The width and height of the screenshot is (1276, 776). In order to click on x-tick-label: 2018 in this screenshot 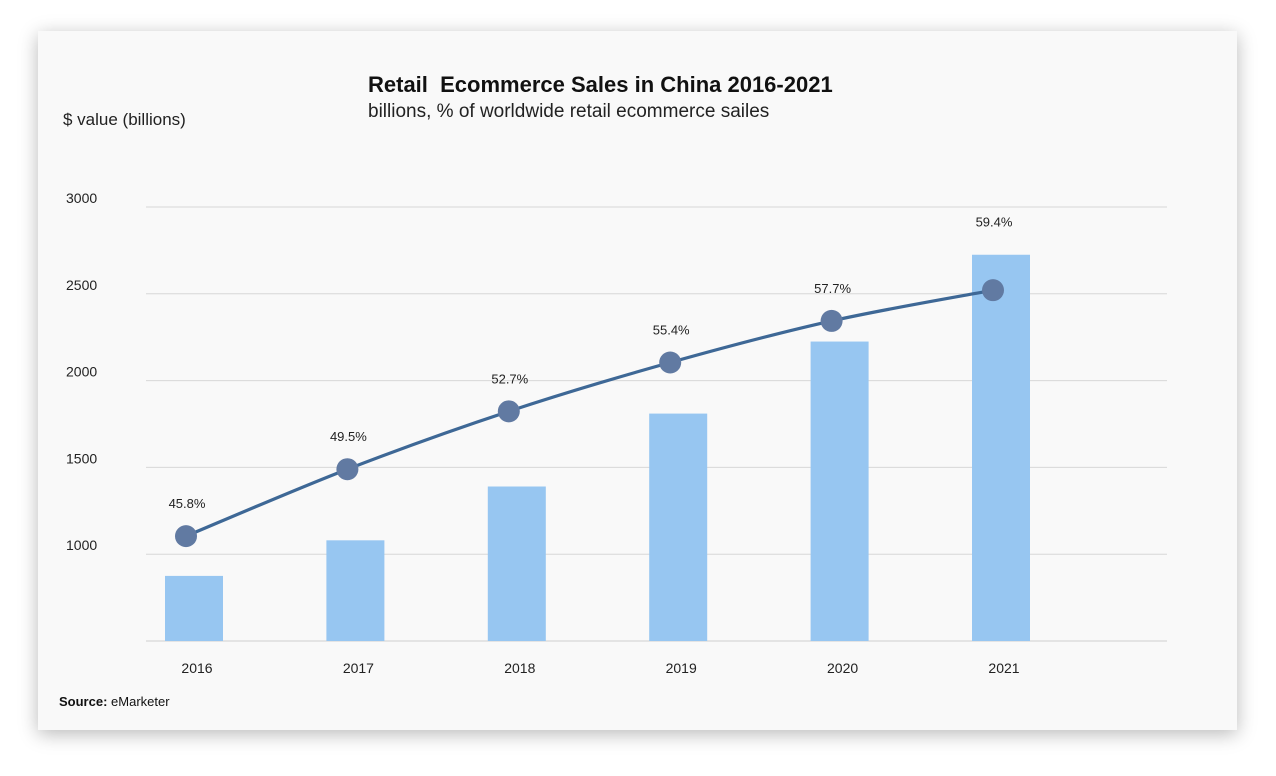, I will do `click(519, 668)`.